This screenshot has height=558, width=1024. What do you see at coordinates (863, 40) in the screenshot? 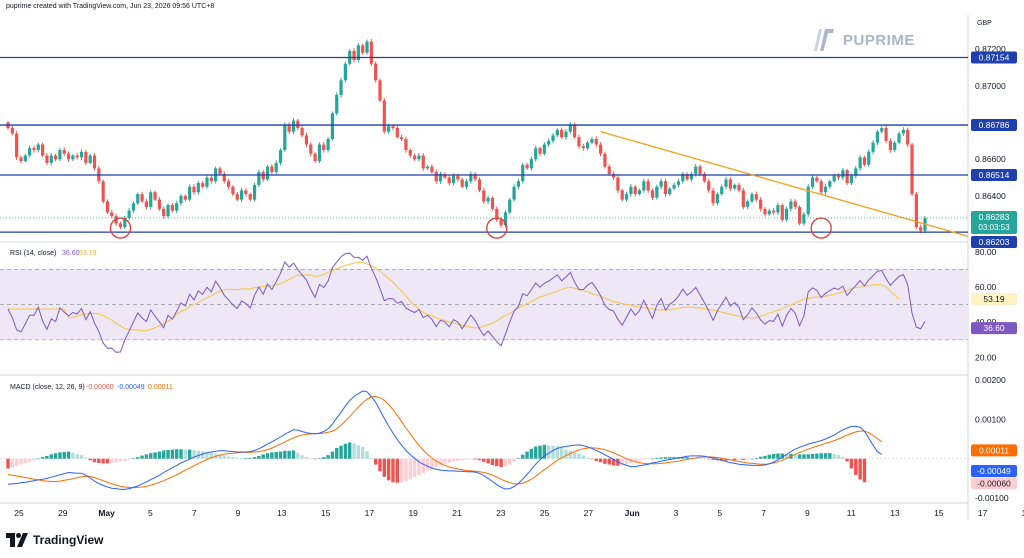
I see `puprime-watermark: PUPRIME` at bounding box center [863, 40].